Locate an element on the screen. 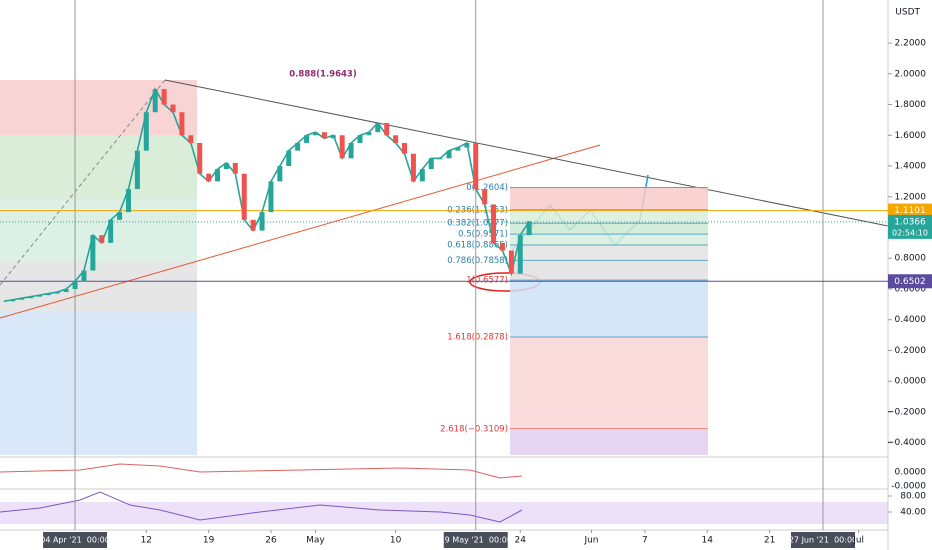  x-tick-label: May is located at coordinates (315, 541).